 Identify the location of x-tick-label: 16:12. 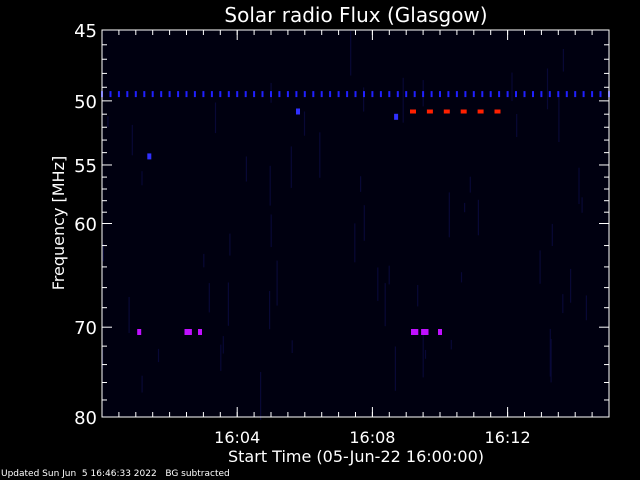
(508, 437).